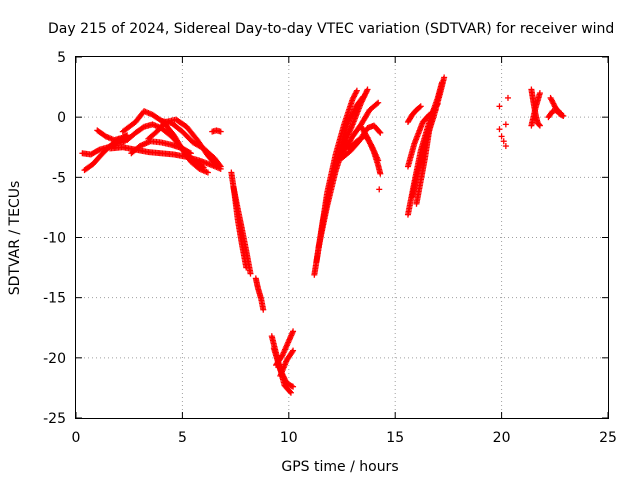 The image size is (640, 480). Describe the element at coordinates (54, 359) in the screenshot. I see `y-tick-label: -20` at that location.